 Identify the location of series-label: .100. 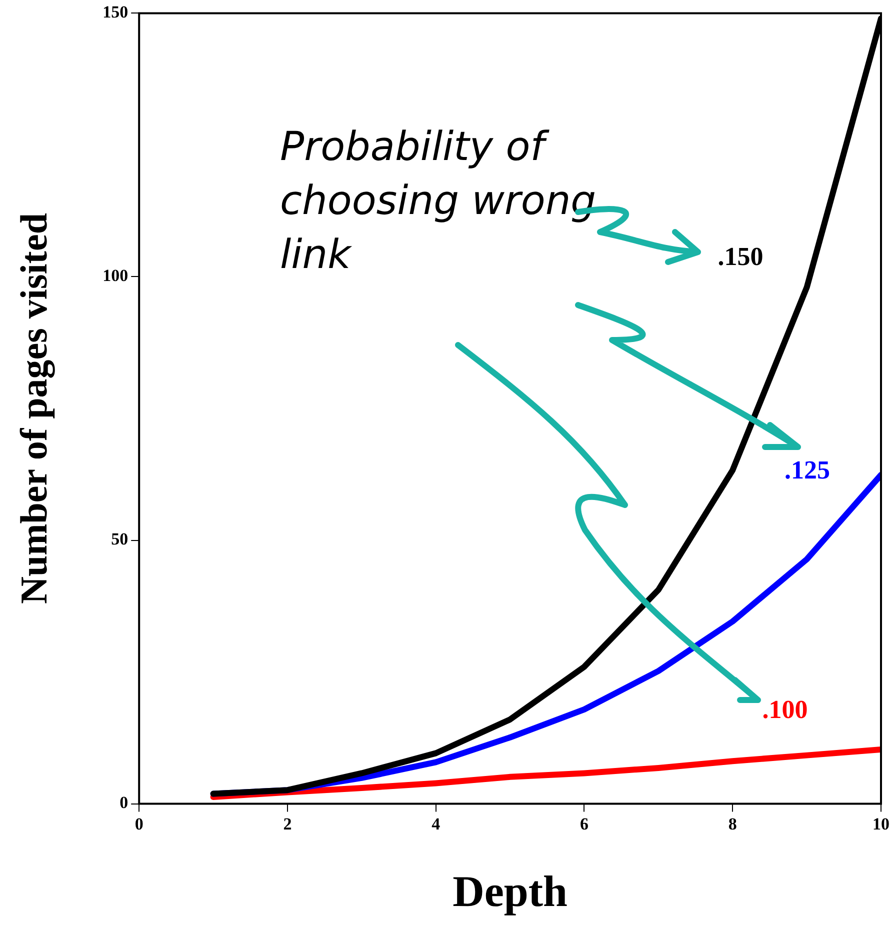
(785, 709).